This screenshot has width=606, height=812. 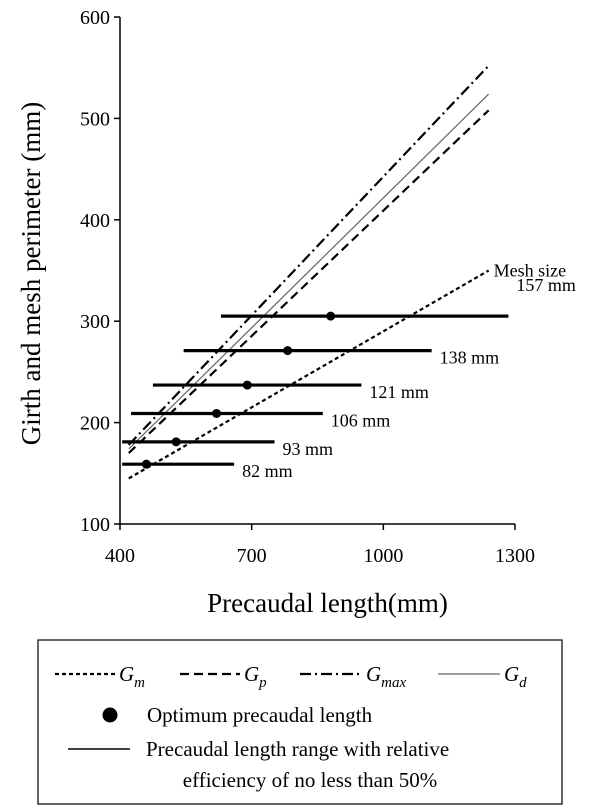 I want to click on y-tick-label: 300, so click(x=95, y=322).